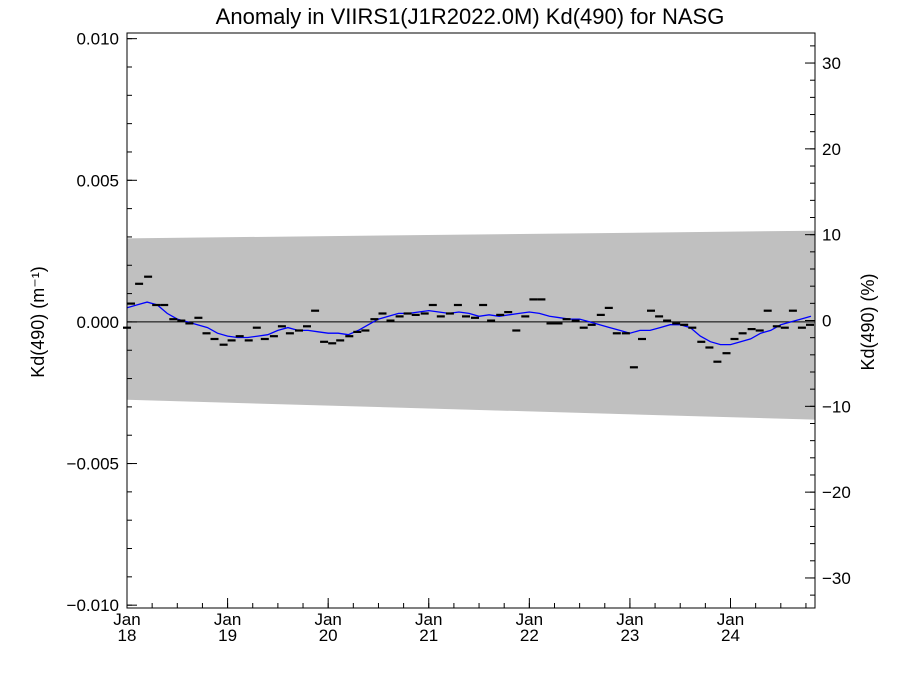 This screenshot has height=680, width=900. I want to click on right-axis-label: Kd(490) (%), so click(868, 321).